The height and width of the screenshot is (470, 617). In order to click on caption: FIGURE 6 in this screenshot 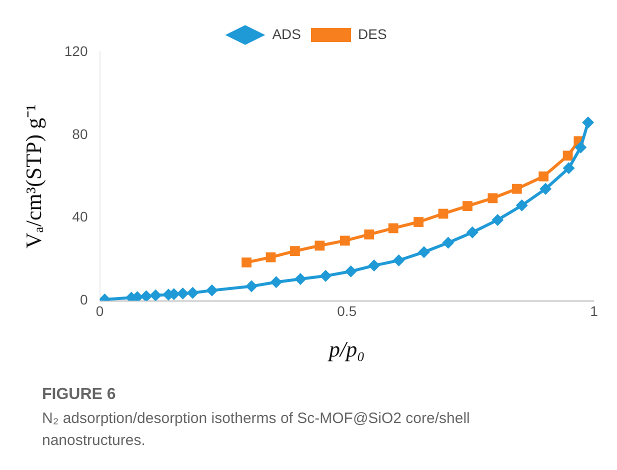, I will do `click(79, 395)`.